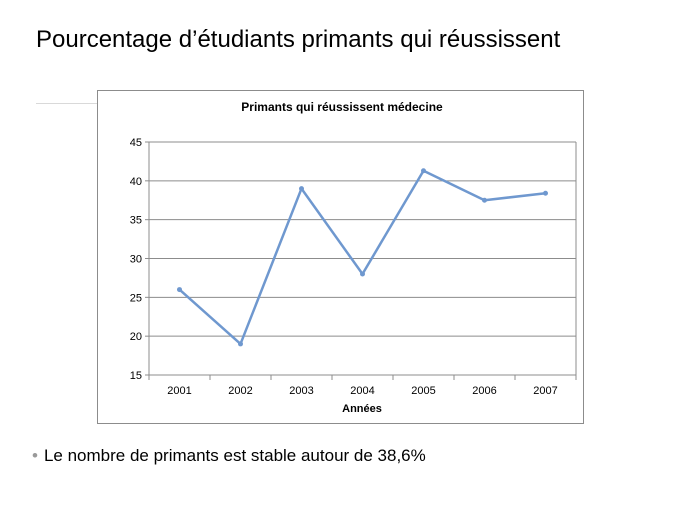 The width and height of the screenshot is (689, 517). Describe the element at coordinates (136, 298) in the screenshot. I see `y-tick-label: 25` at that location.